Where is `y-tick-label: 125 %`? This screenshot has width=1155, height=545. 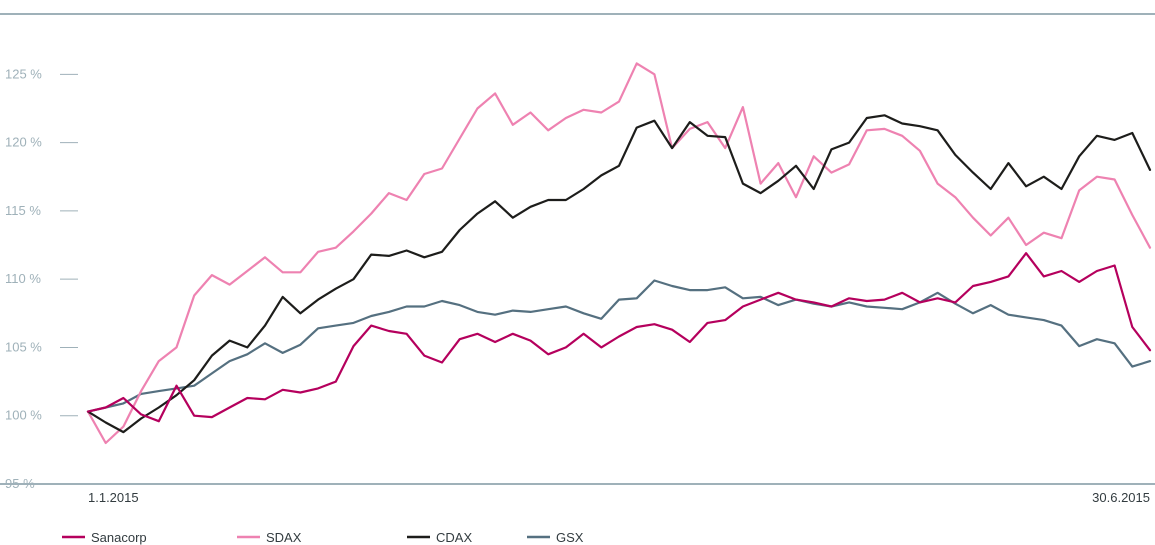 y-tick-label: 125 % is located at coordinates (23, 73).